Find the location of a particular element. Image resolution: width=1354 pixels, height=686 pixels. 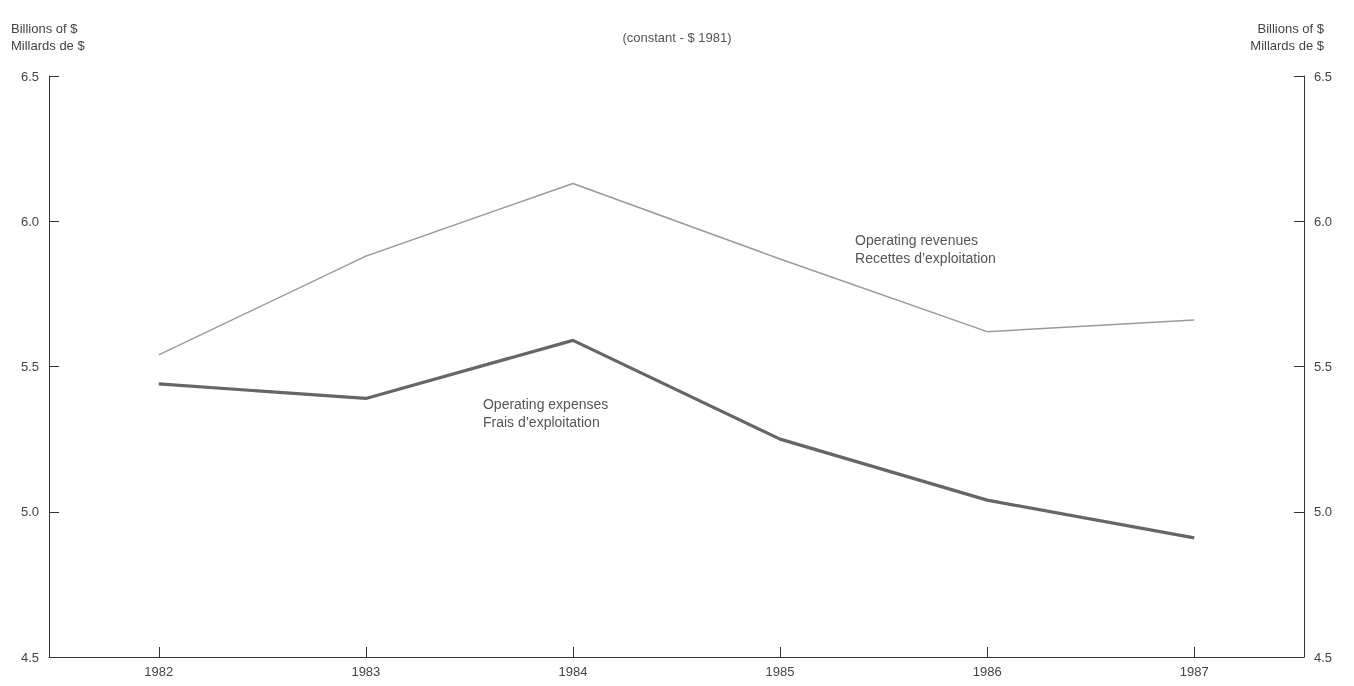

y-axis-title: Billions of $ Millards de $ is located at coordinates (48, 37).